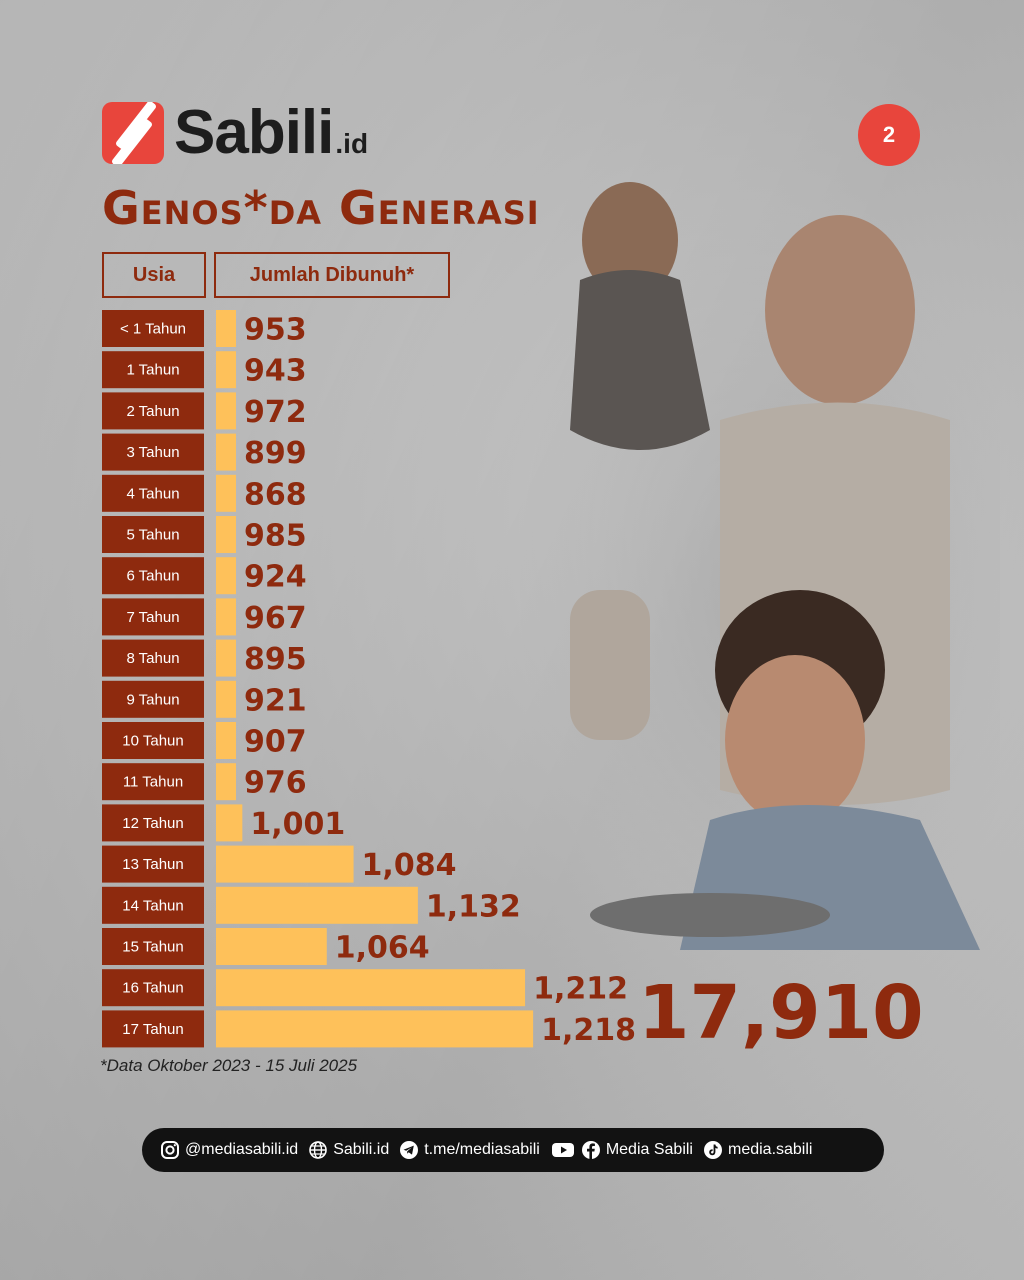 This screenshot has width=1024, height=1280. What do you see at coordinates (590, 1150) in the screenshot?
I see `facebook-icon` at bounding box center [590, 1150].